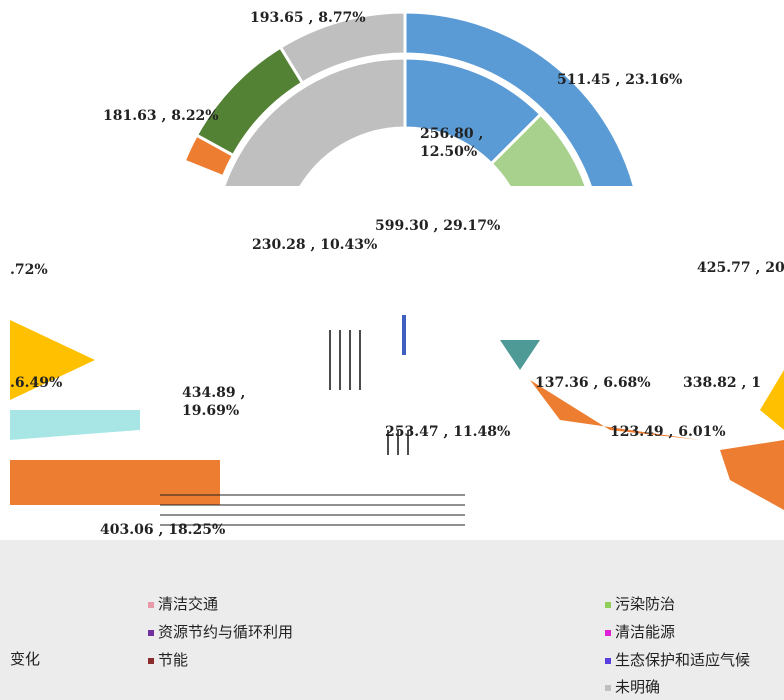  Describe the element at coordinates (161, 116) in the screenshot. I see `data-label: 181.63 , 8.22%` at that location.